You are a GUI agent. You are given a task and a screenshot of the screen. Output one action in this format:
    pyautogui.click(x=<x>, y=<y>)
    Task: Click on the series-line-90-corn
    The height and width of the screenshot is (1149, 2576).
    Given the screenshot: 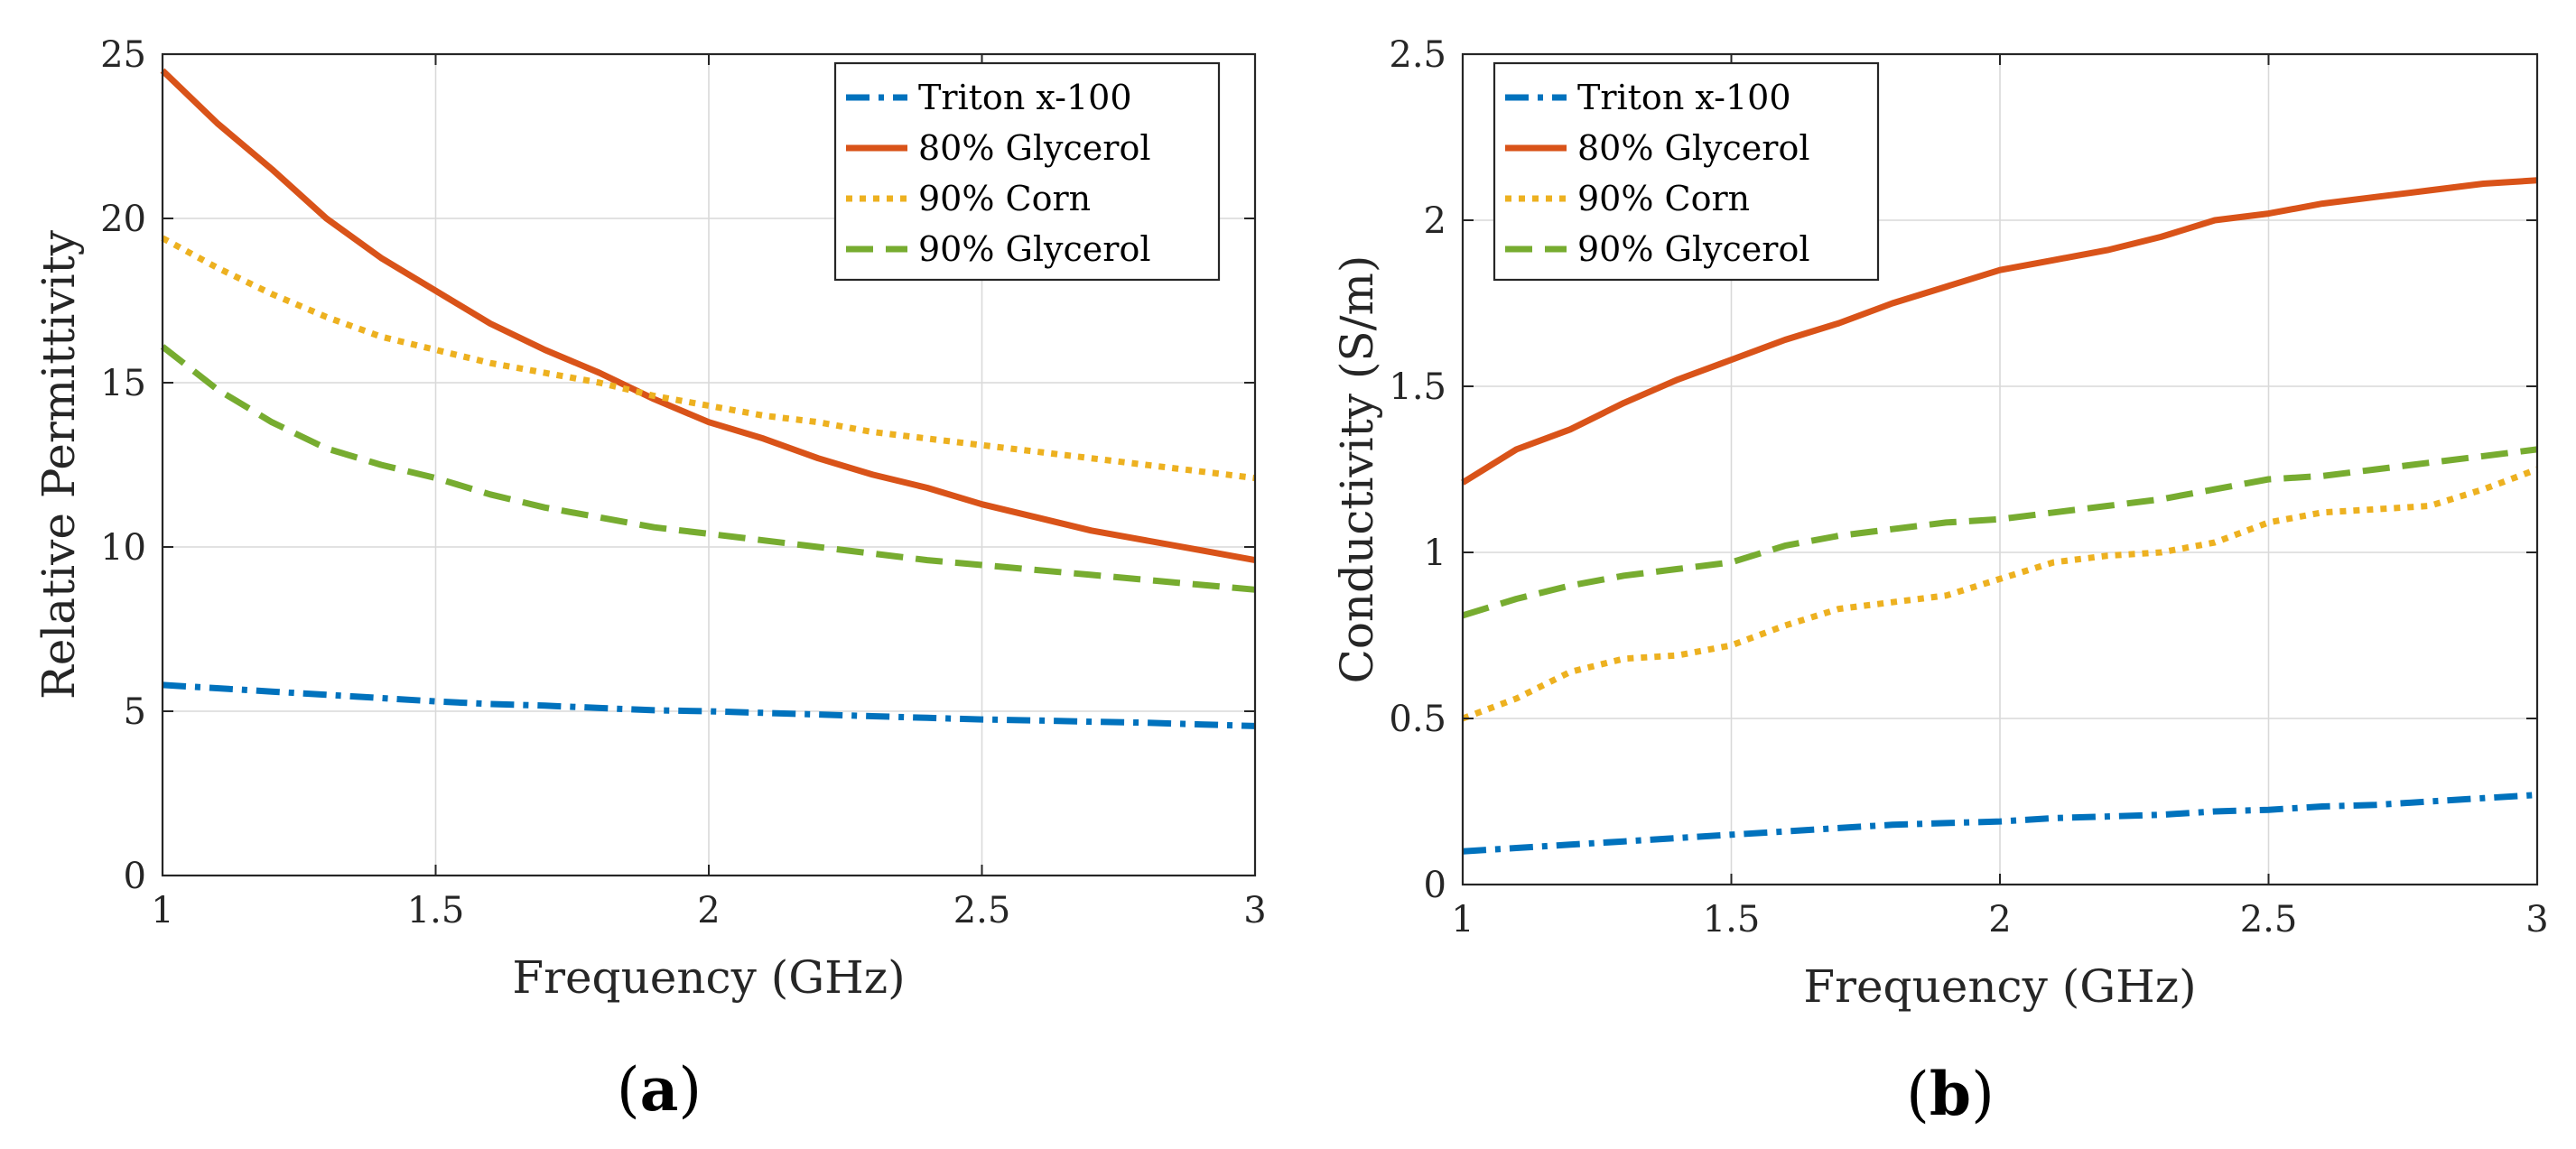 What is the action you would take?
    pyautogui.click(x=2000, y=594)
    